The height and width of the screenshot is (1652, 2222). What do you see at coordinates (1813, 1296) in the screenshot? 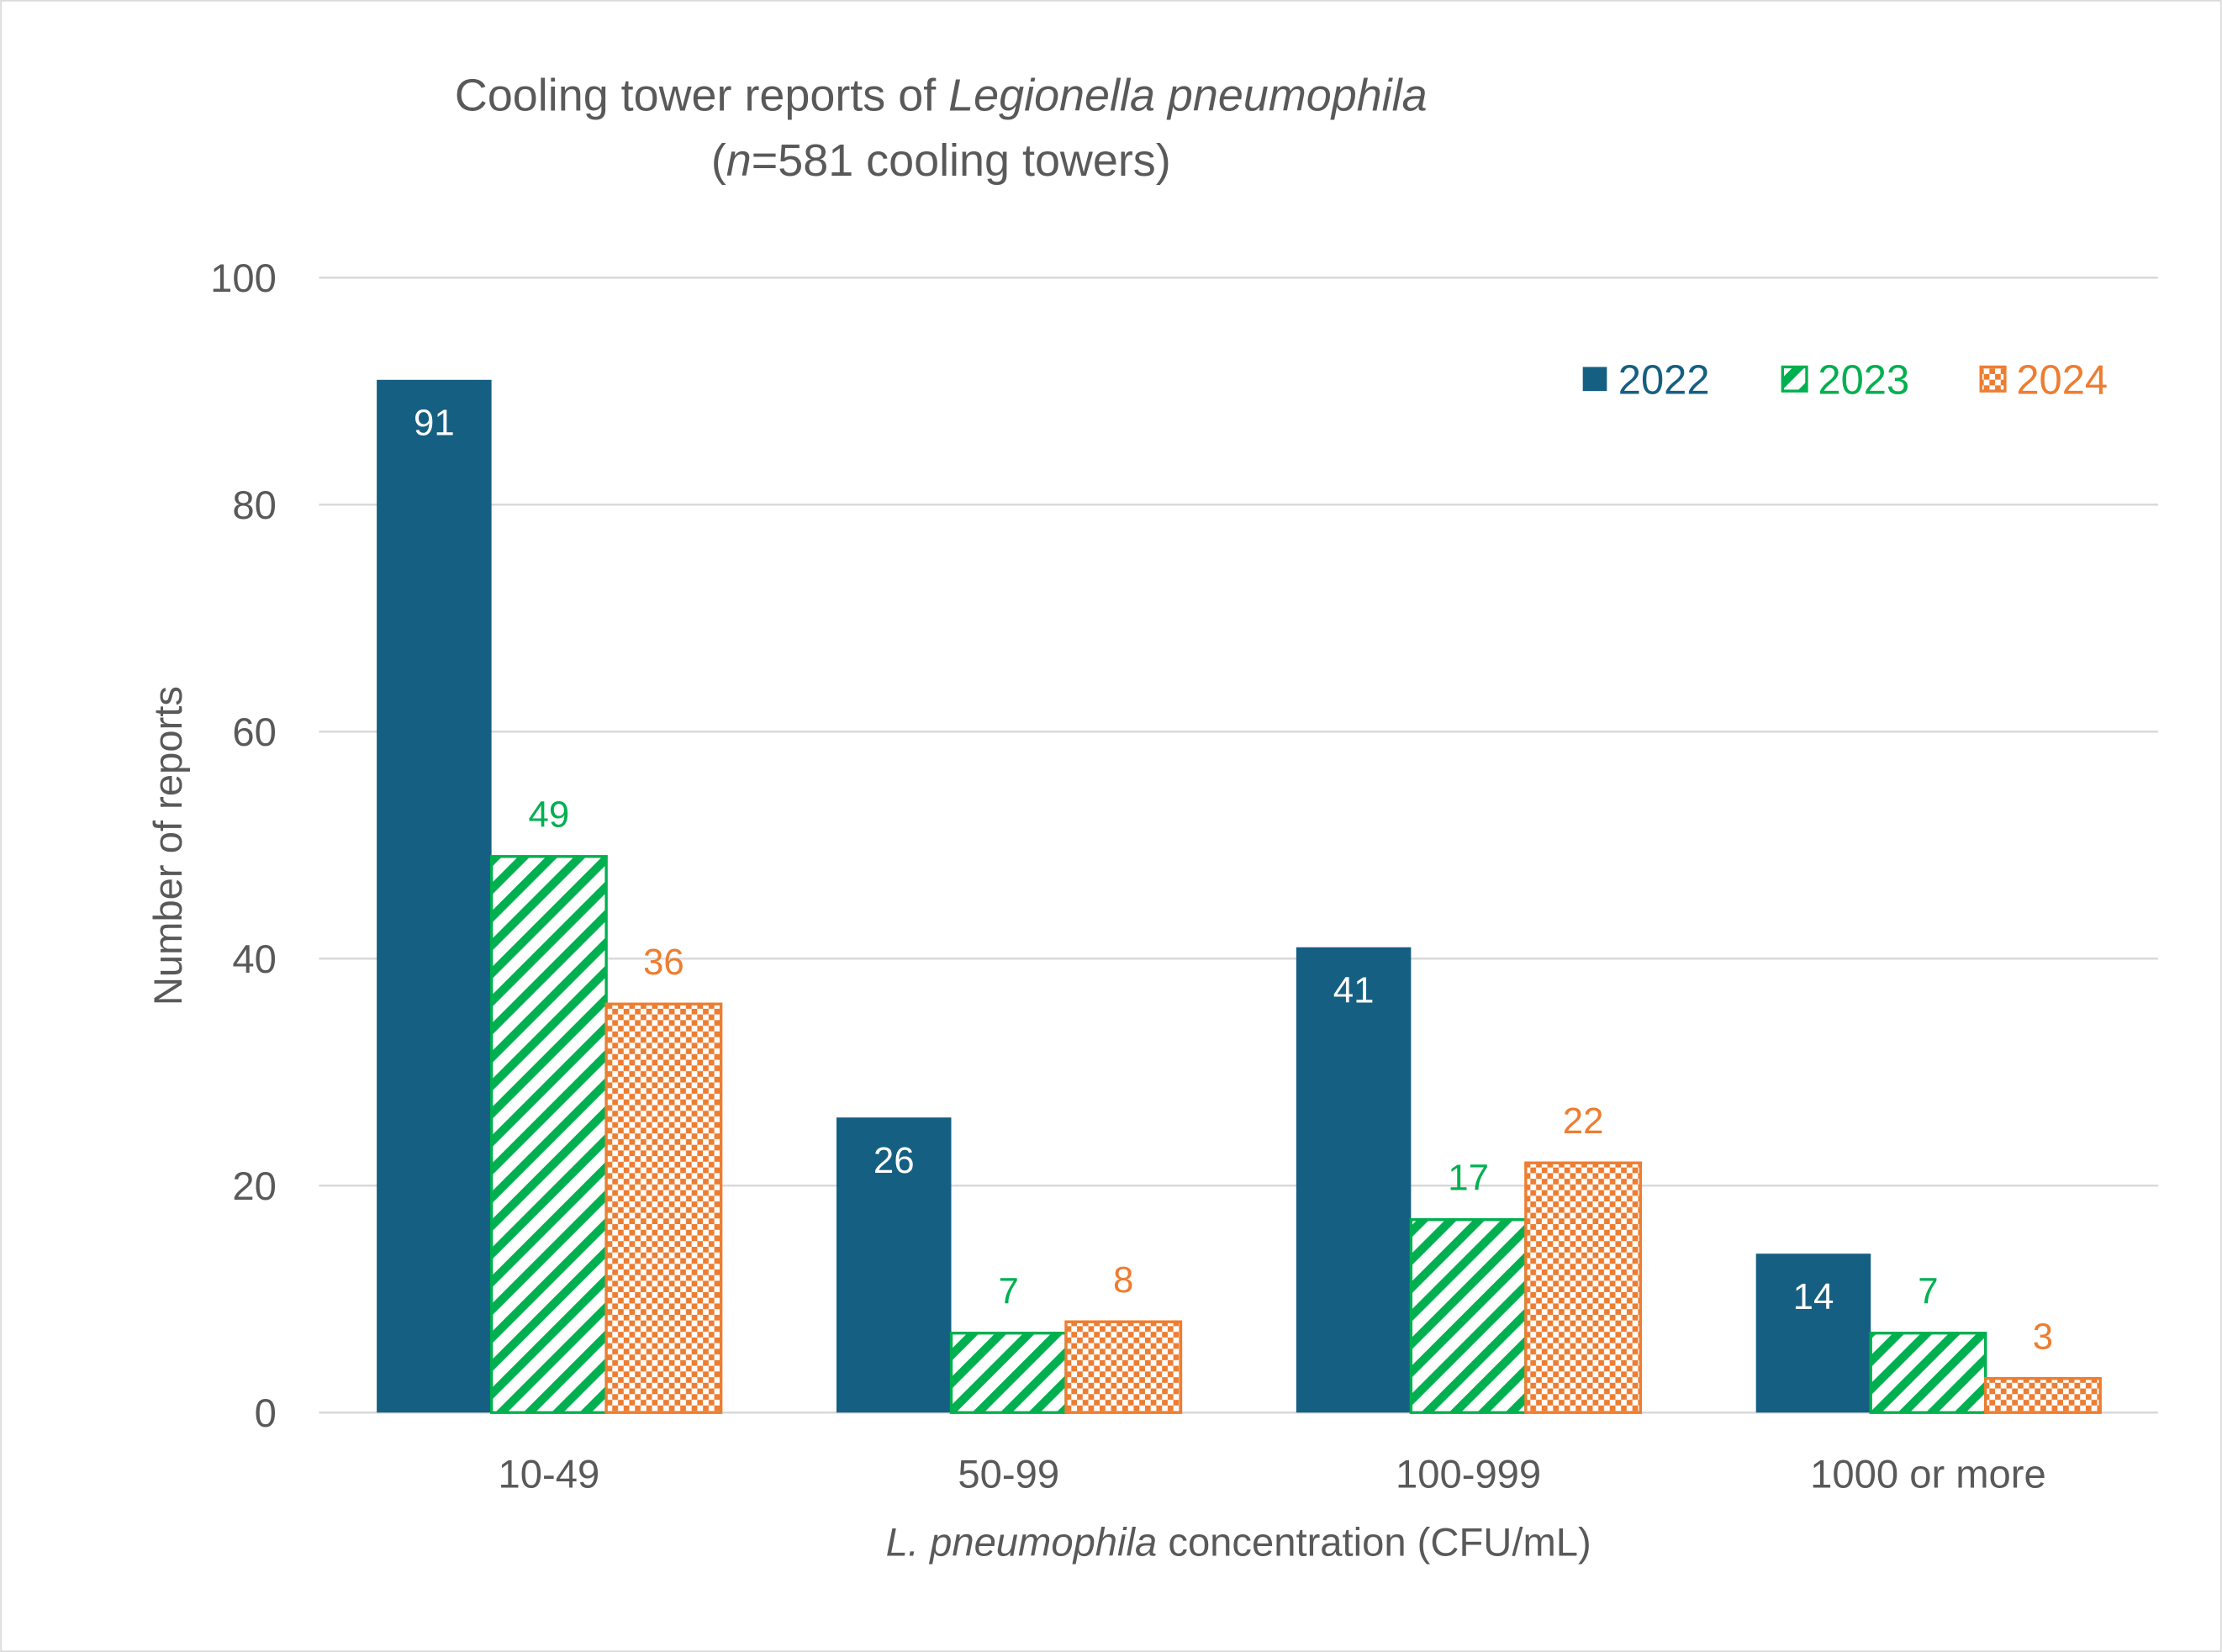
I see `data-label: 14` at bounding box center [1813, 1296].